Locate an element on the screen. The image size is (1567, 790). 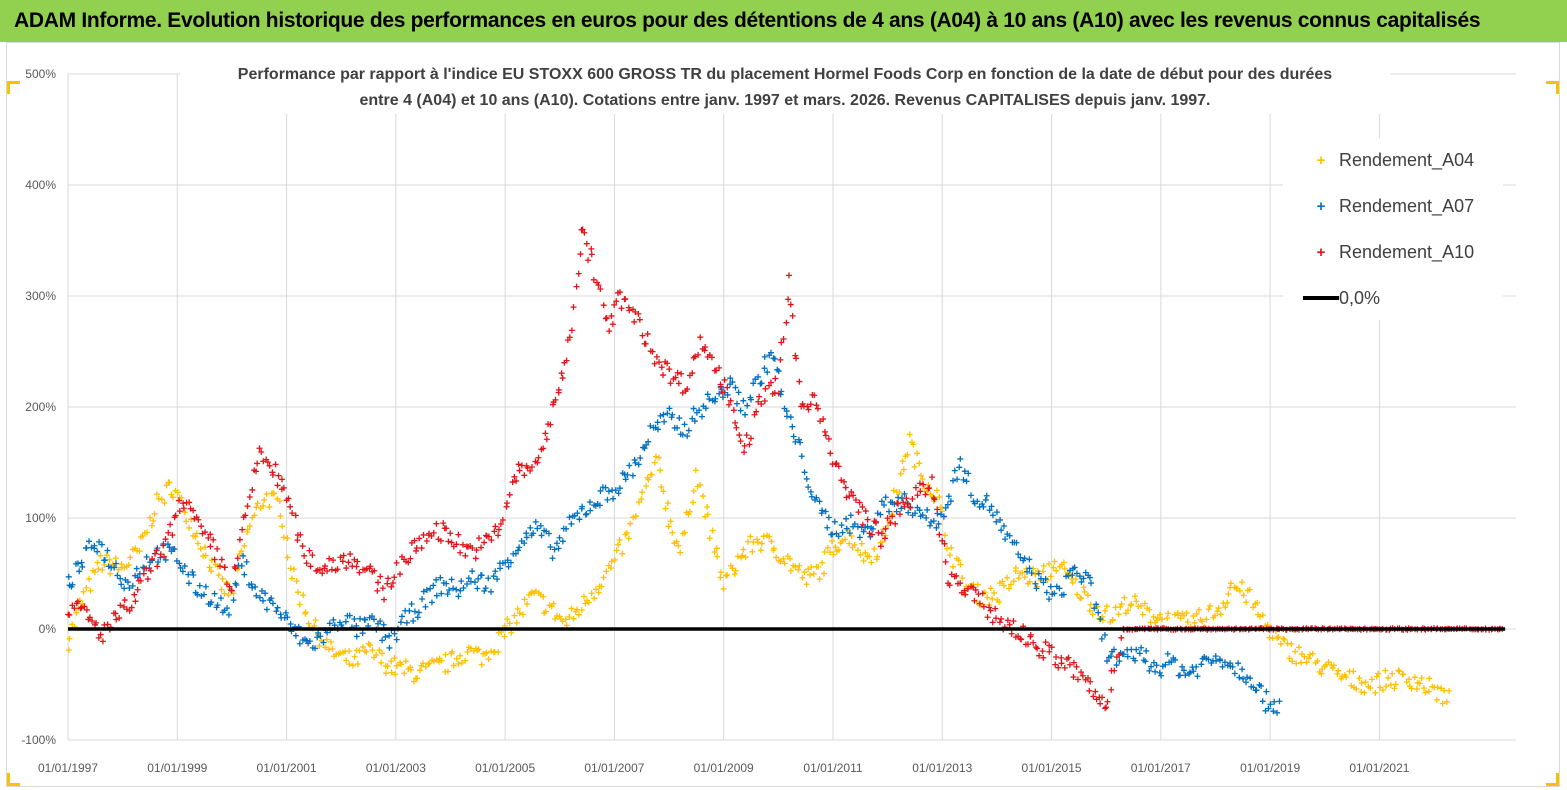
frame-handle-bottom-left is located at coordinates (13, 779).